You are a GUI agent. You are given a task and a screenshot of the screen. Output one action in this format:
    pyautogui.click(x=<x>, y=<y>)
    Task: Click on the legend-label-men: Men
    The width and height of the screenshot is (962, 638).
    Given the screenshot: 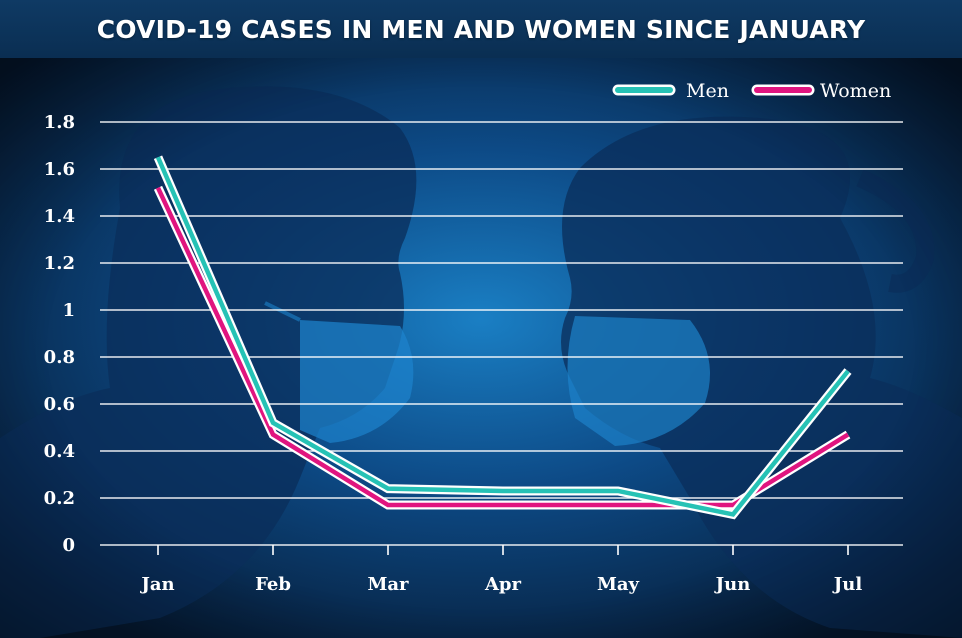 What is the action you would take?
    pyautogui.click(x=707, y=91)
    